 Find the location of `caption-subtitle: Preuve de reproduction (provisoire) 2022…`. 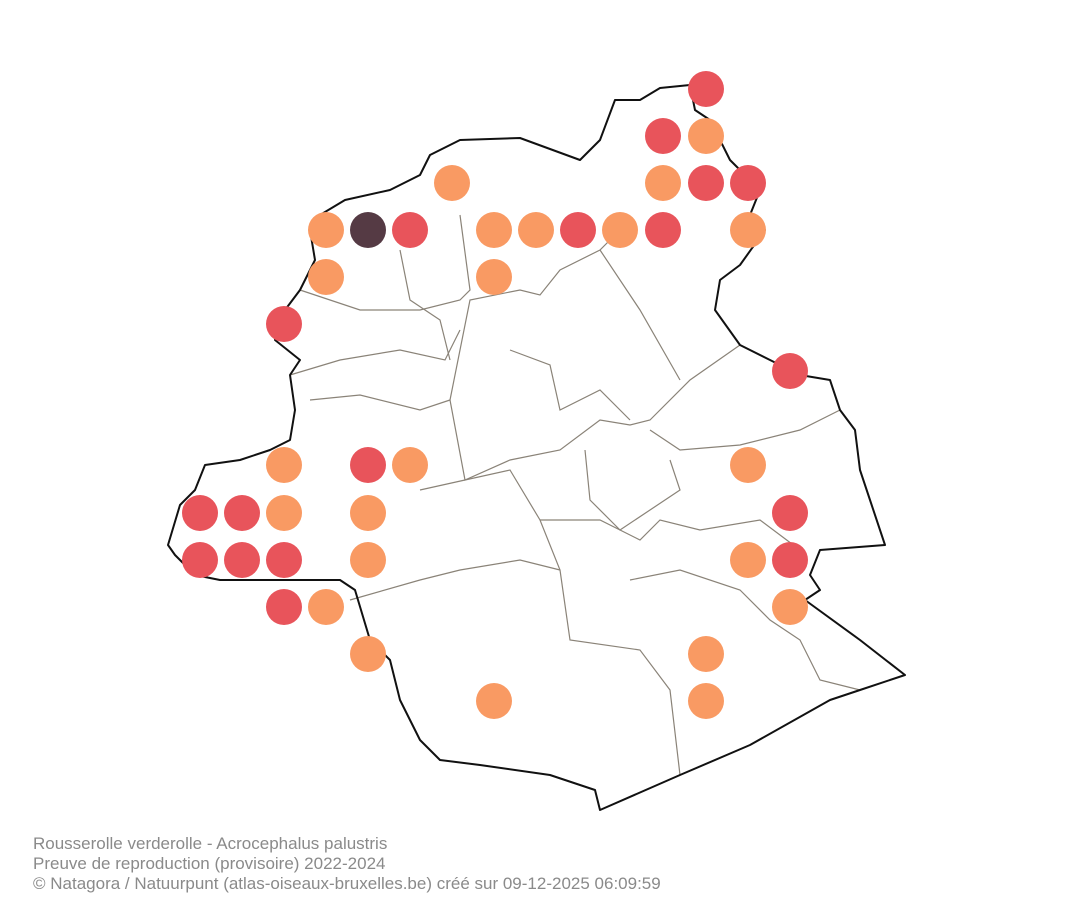

caption-subtitle: Preuve de reproduction (provisoire) 2022… is located at coordinates (209, 863).